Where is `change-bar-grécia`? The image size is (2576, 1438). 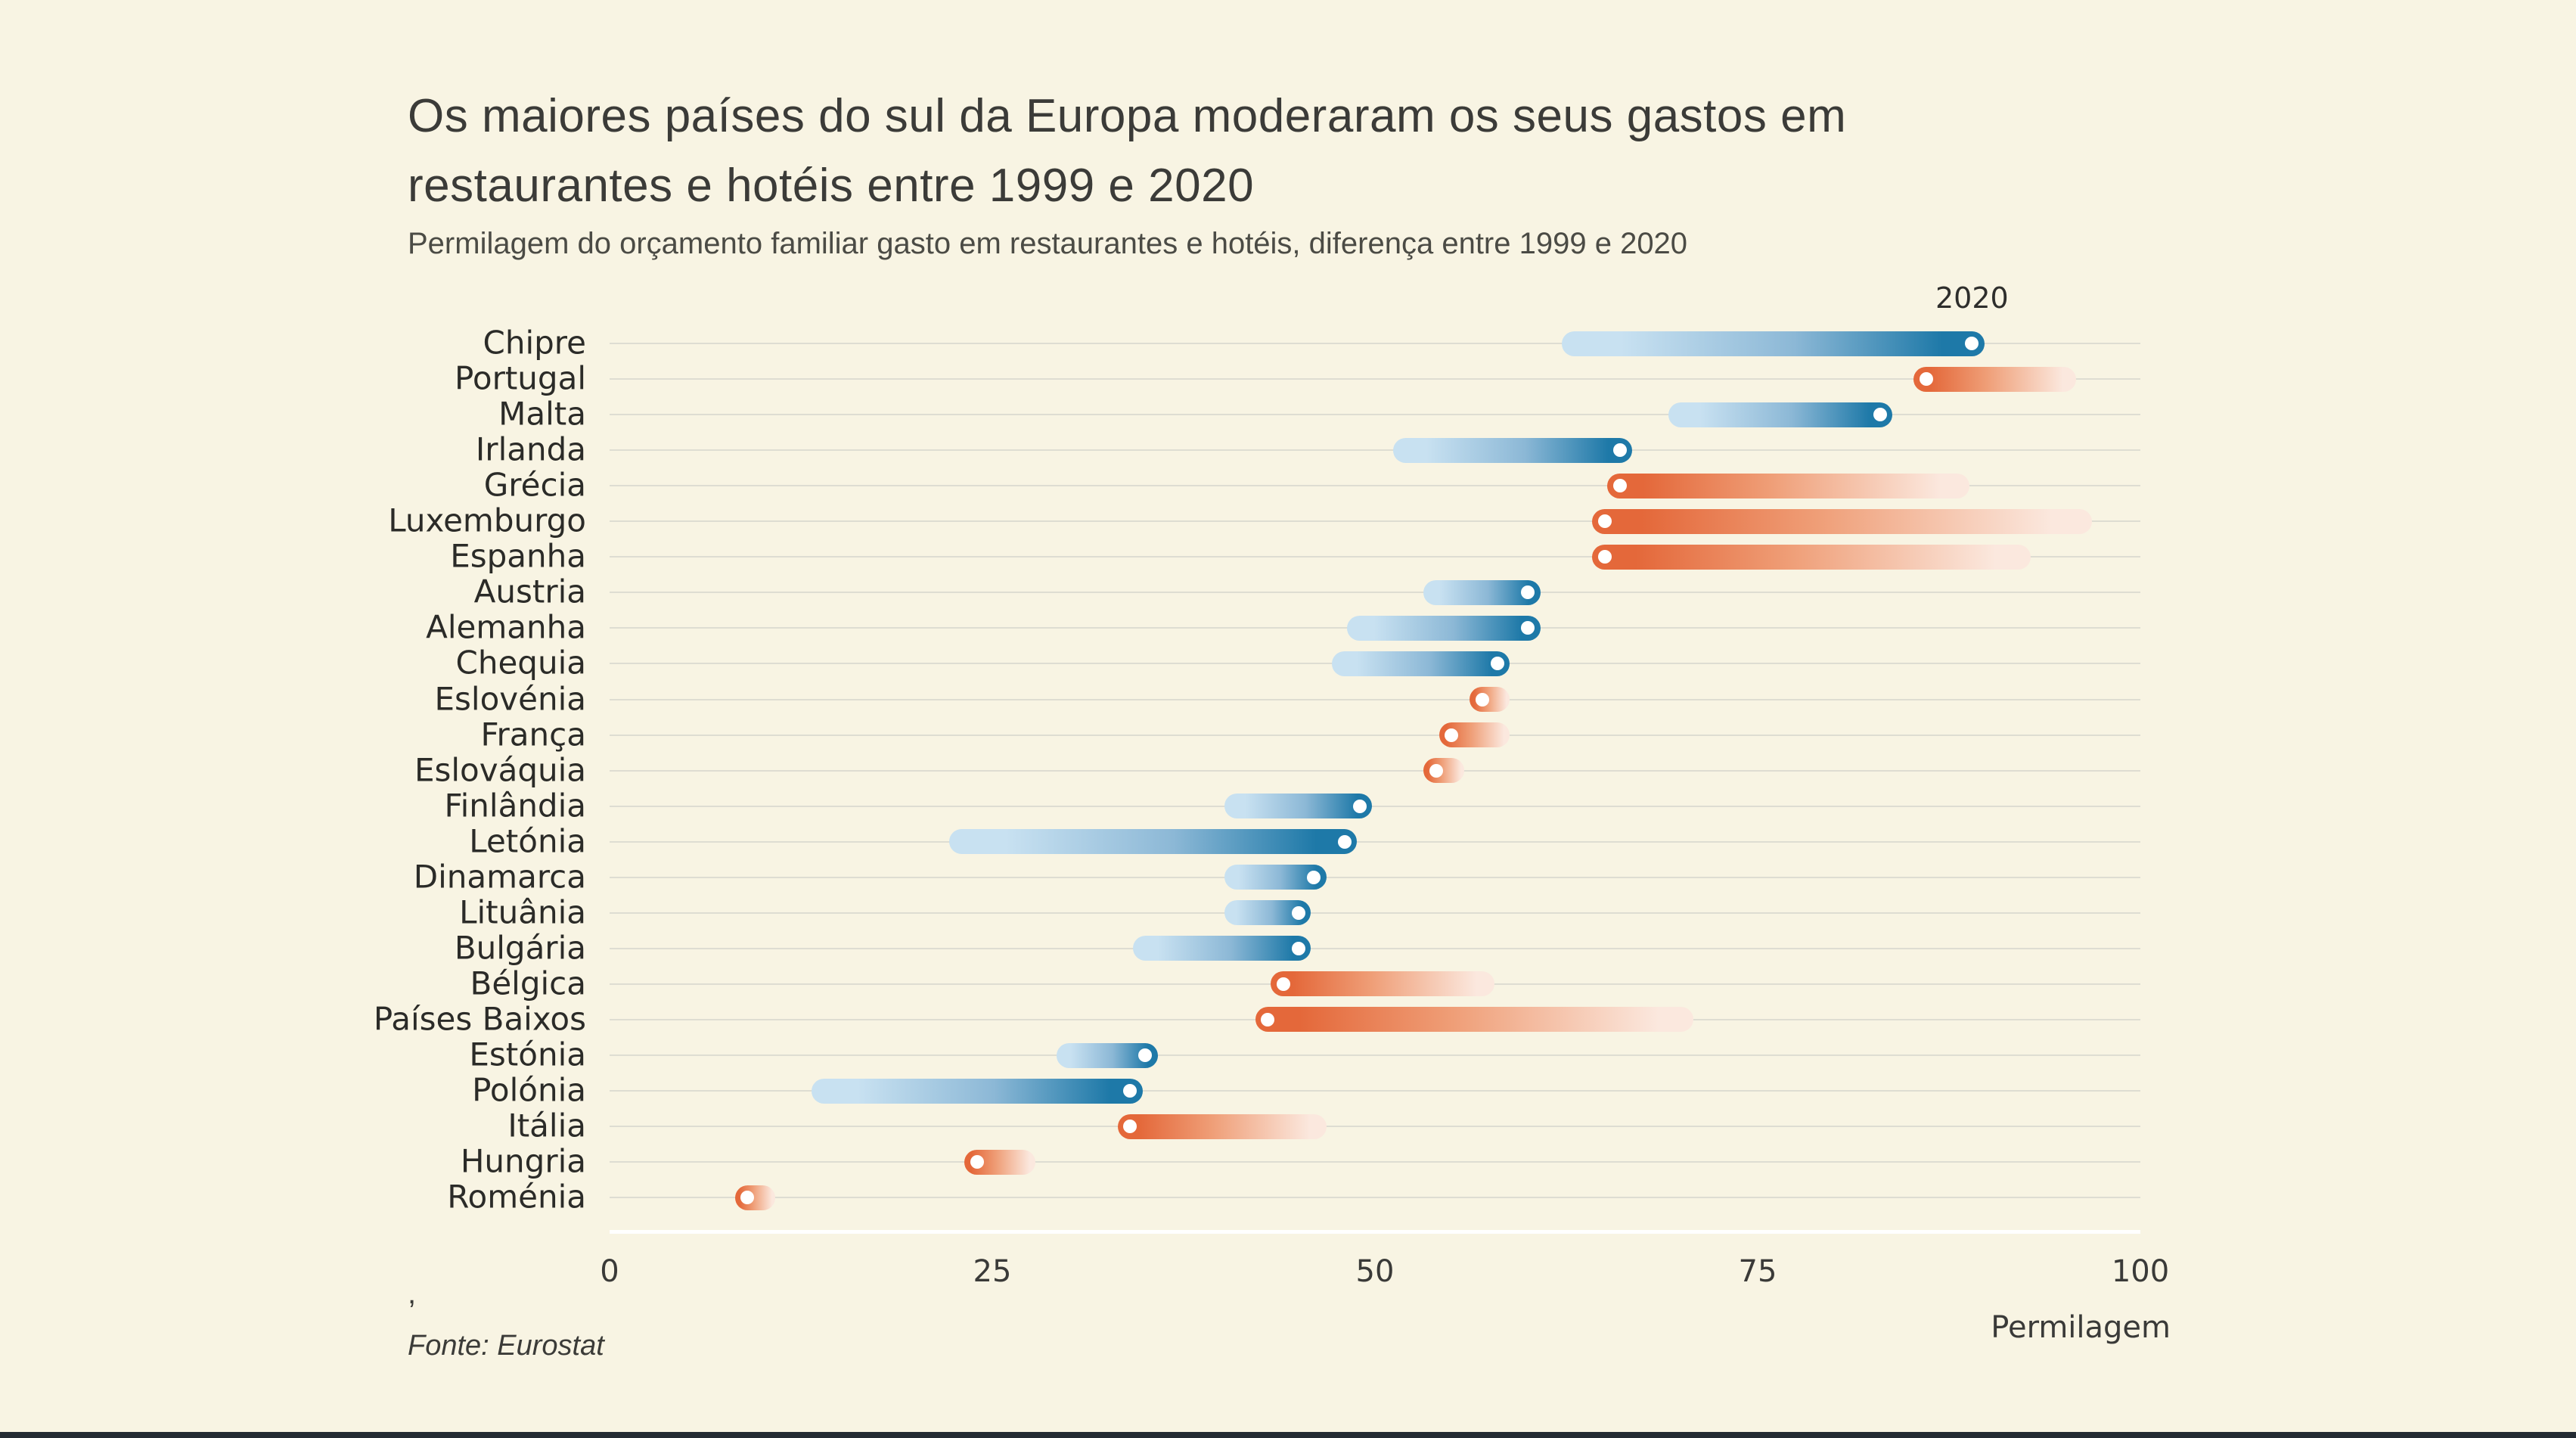
change-bar-grécia is located at coordinates (1788, 485).